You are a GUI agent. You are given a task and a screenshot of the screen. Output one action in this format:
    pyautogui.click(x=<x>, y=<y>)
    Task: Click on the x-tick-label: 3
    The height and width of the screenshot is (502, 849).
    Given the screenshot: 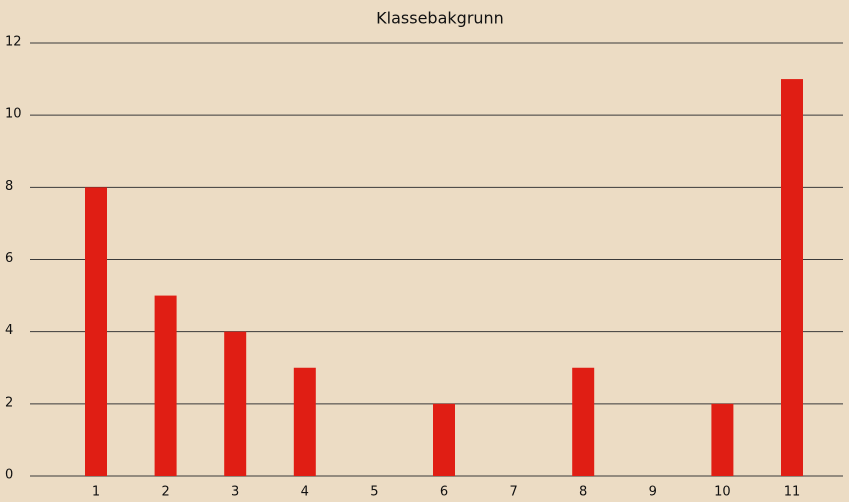 What is the action you would take?
    pyautogui.click(x=235, y=492)
    